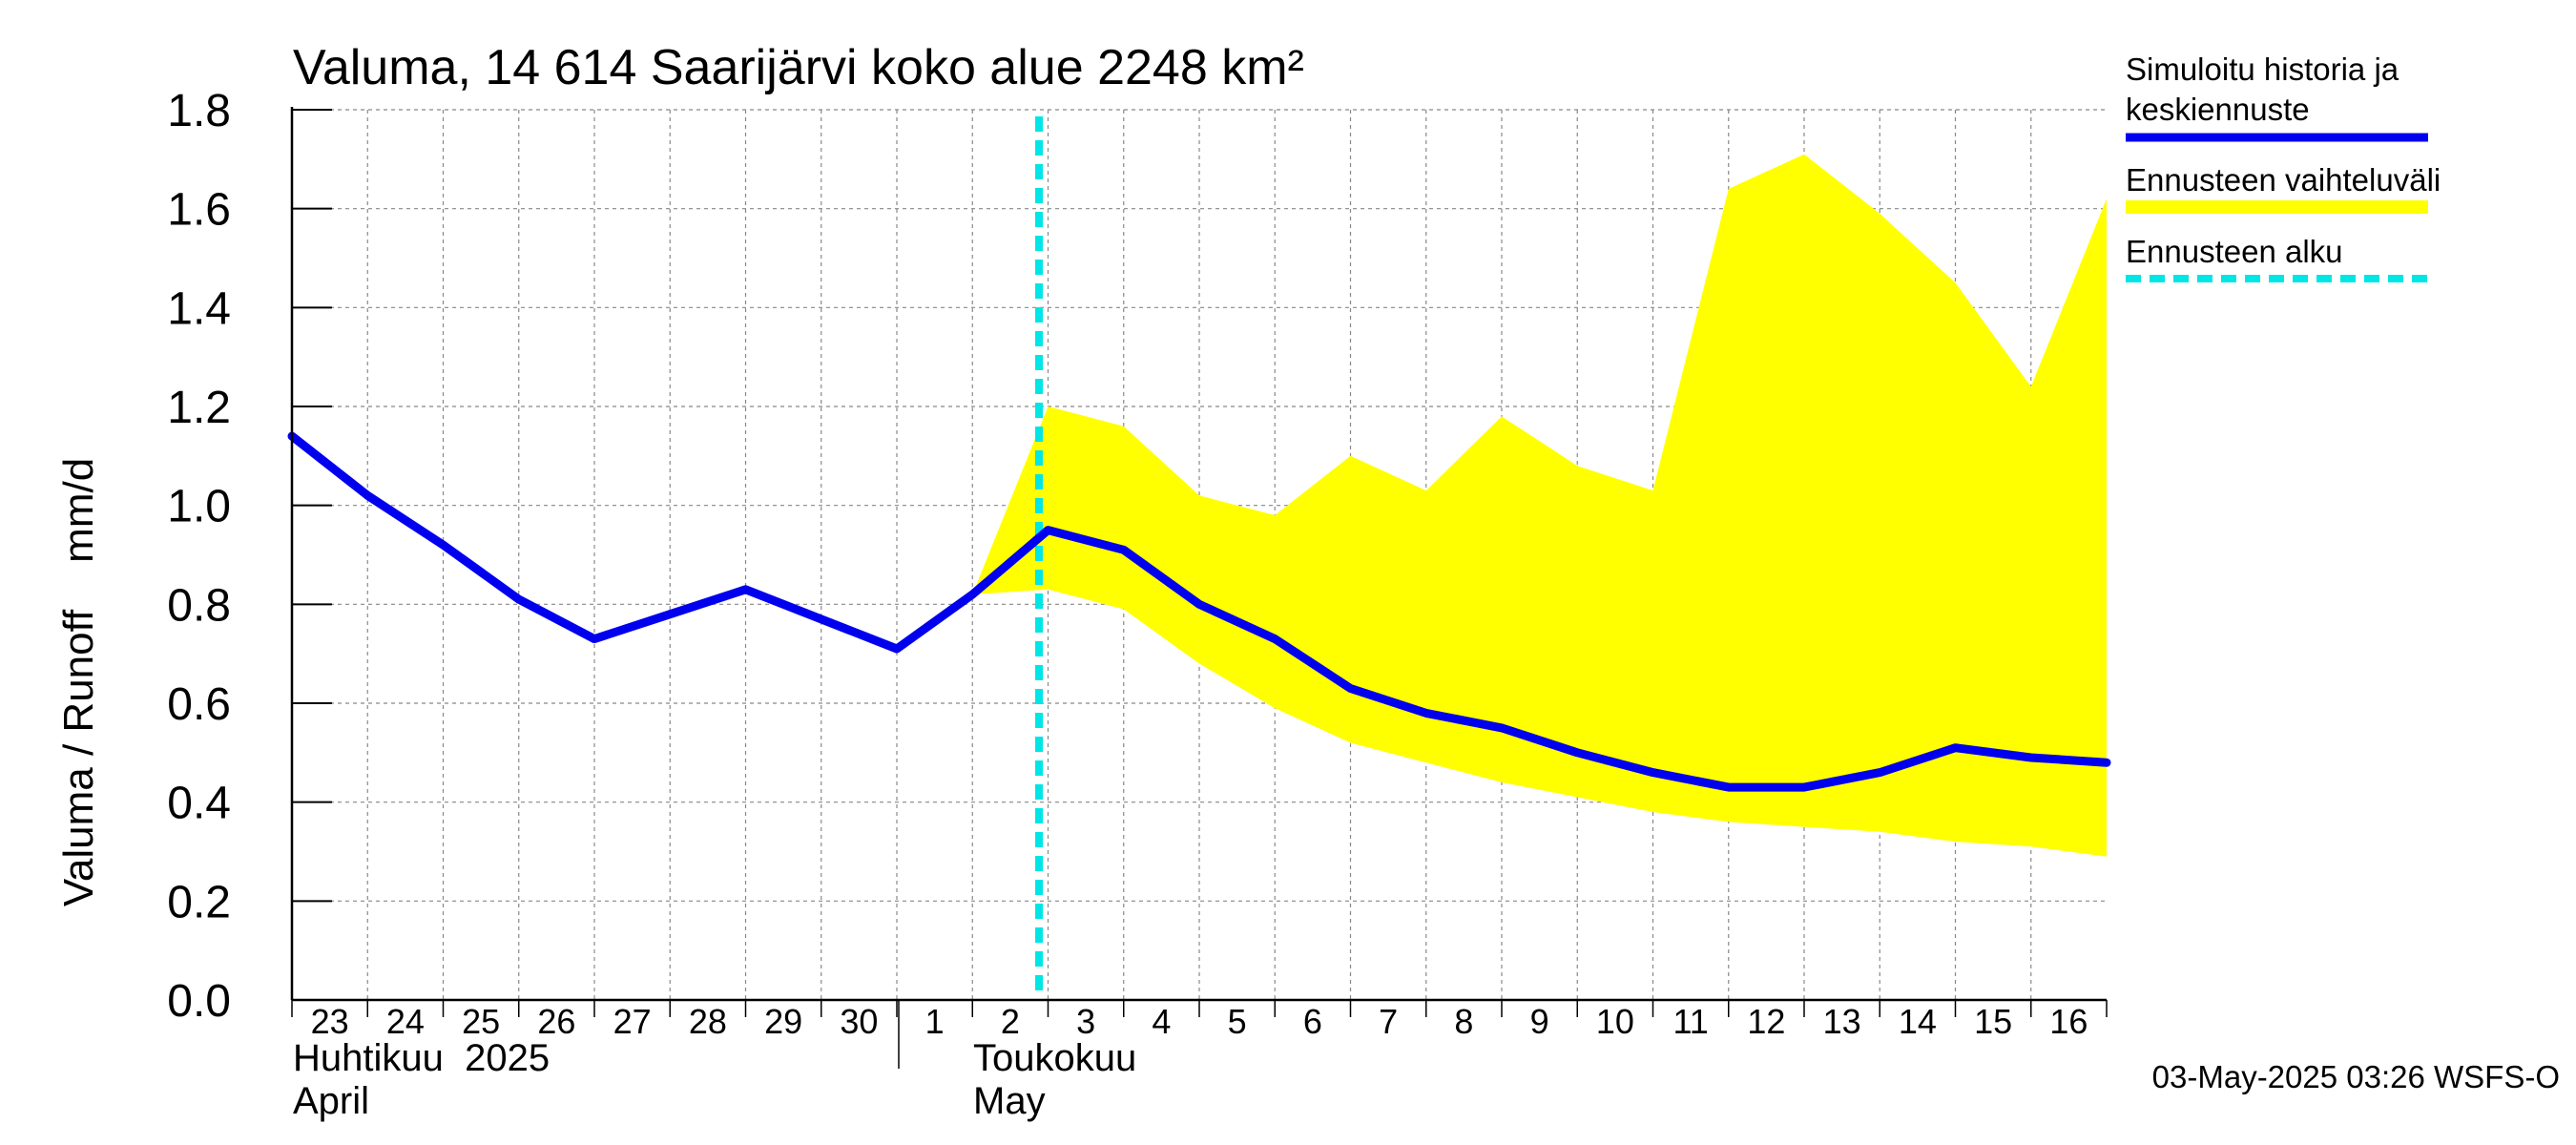 This screenshot has height=1145, width=2576. I want to click on x-tick-label: 7, so click(1388, 1022).